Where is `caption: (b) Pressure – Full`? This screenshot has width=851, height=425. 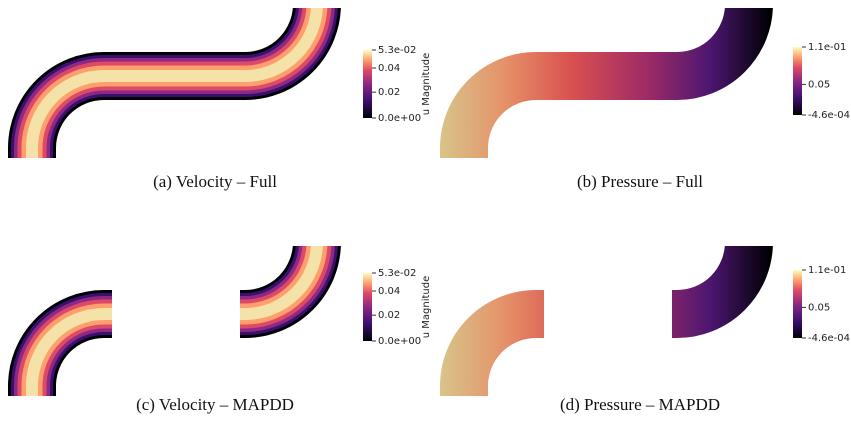 caption: (b) Pressure – Full is located at coordinates (640, 181).